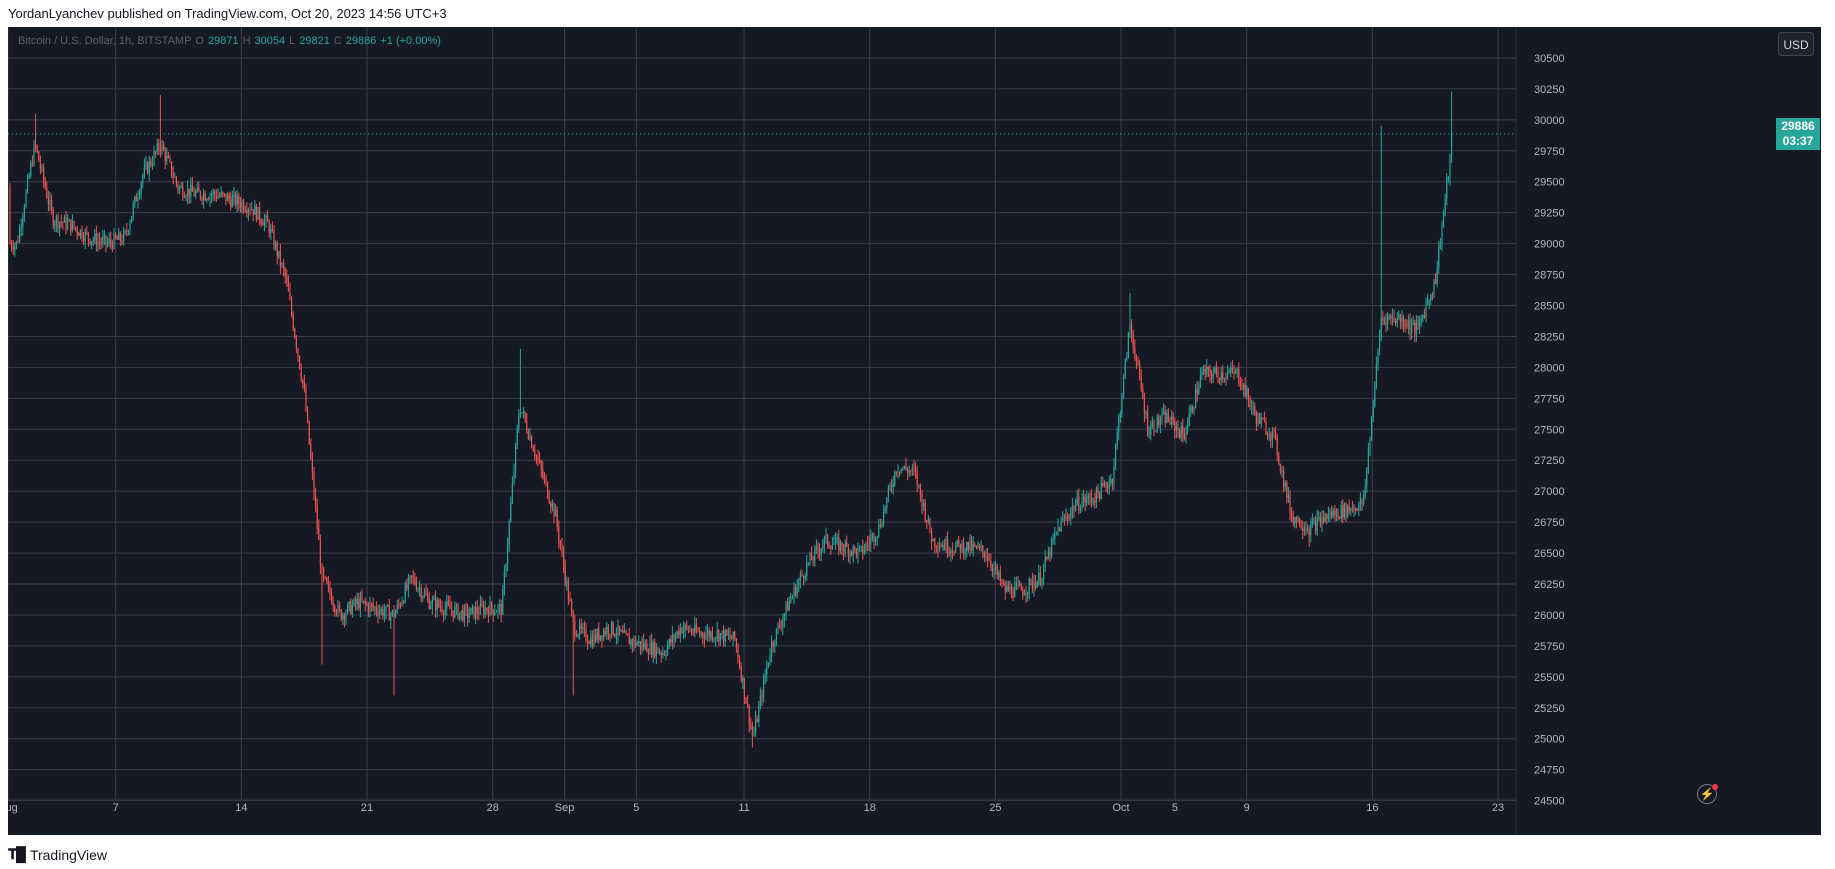 The width and height of the screenshot is (1835, 869). What do you see at coordinates (1796, 44) in the screenshot?
I see `currency-button: USD` at bounding box center [1796, 44].